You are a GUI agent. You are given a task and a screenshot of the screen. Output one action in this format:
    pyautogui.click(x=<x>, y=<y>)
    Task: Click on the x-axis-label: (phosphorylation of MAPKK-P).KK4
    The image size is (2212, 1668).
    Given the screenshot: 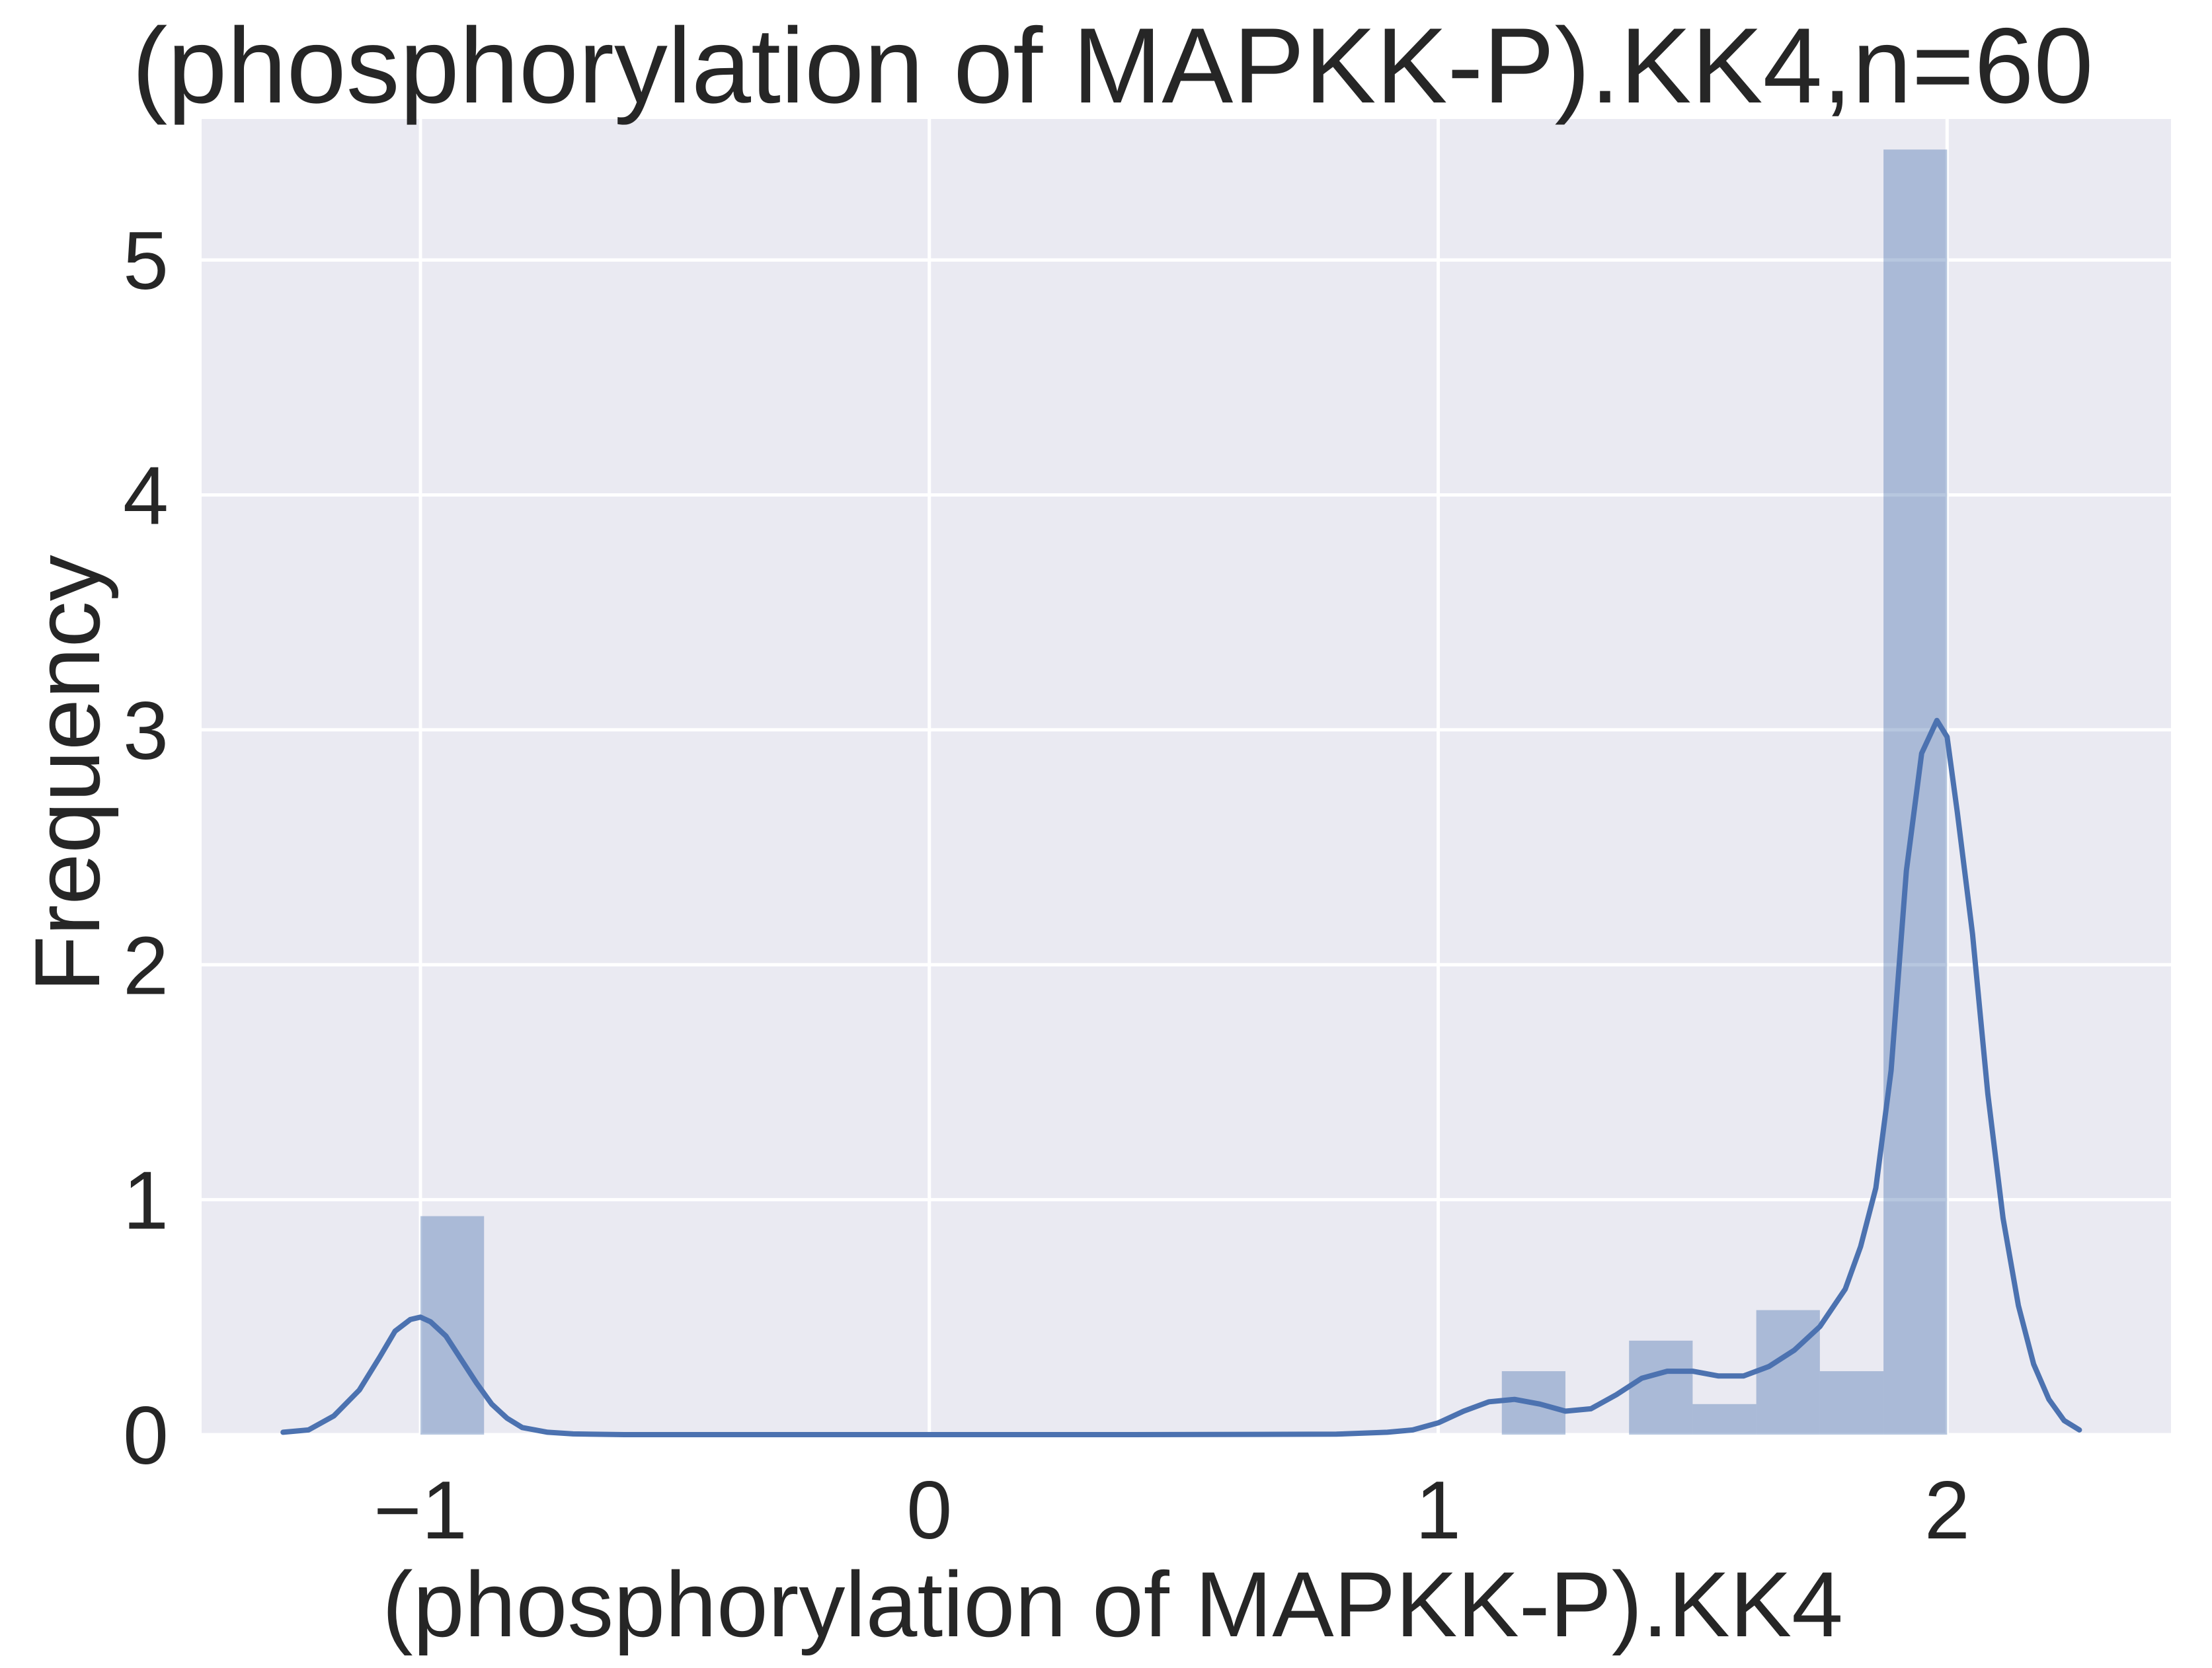 What is the action you would take?
    pyautogui.click(x=1112, y=1604)
    